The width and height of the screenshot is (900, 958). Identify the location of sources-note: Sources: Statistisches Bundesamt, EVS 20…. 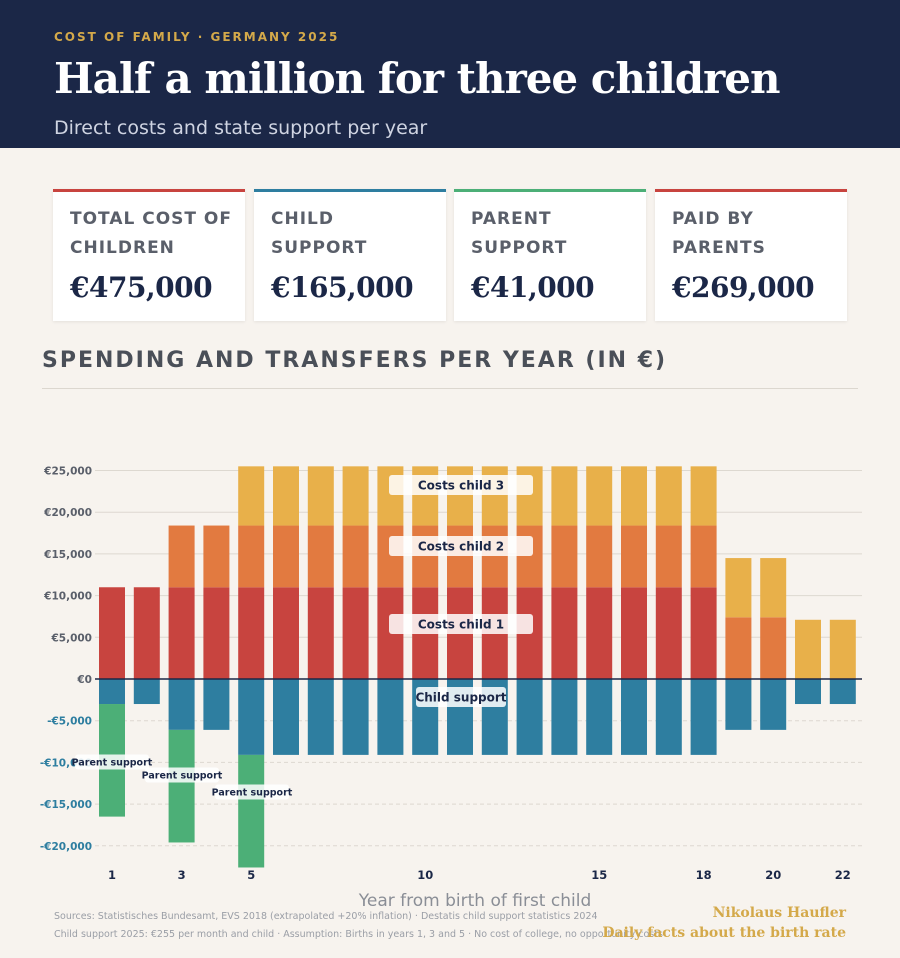
(326, 916).